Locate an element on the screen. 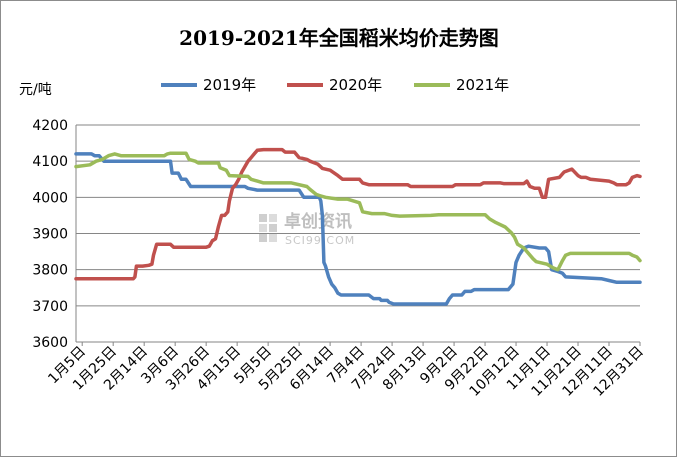 The height and width of the screenshot is (457, 677). legend: 2019年 2020年 2021年 is located at coordinates (335, 85).